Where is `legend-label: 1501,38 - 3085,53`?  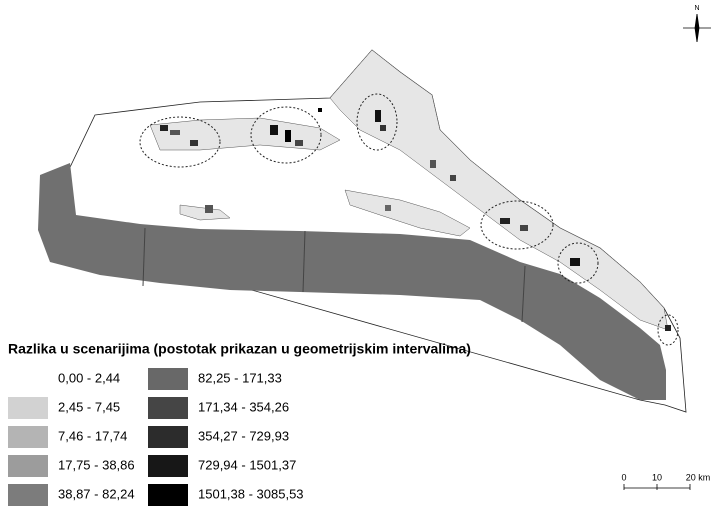 legend-label: 1501,38 - 3085,53 is located at coordinates (251, 493).